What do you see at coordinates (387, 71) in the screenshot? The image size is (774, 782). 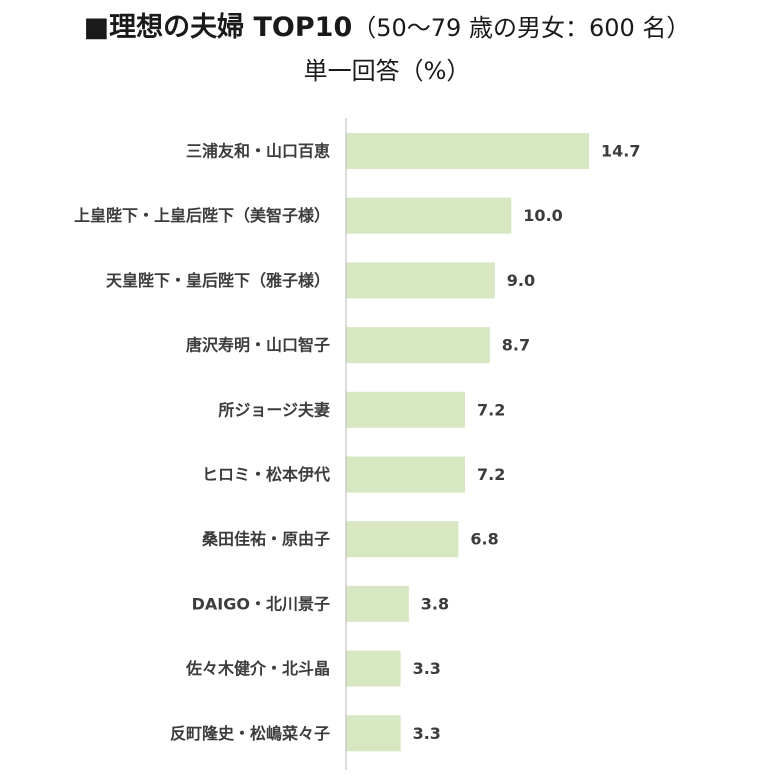 I see `chart-subtitle: 単一回答（%）` at bounding box center [387, 71].